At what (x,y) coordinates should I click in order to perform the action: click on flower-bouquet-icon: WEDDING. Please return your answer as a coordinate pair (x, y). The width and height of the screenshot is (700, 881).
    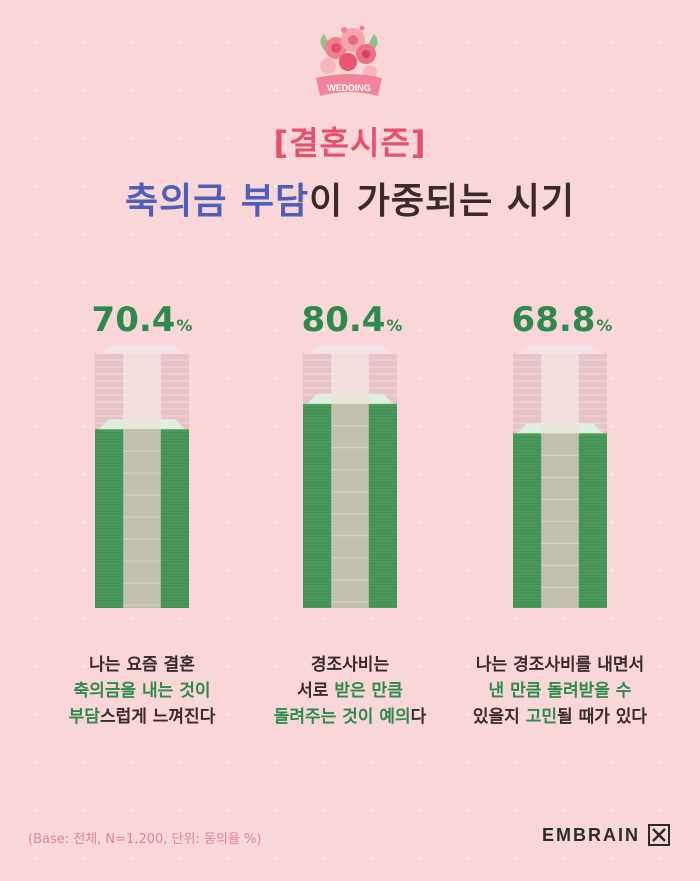
    Looking at the image, I should click on (349, 60).